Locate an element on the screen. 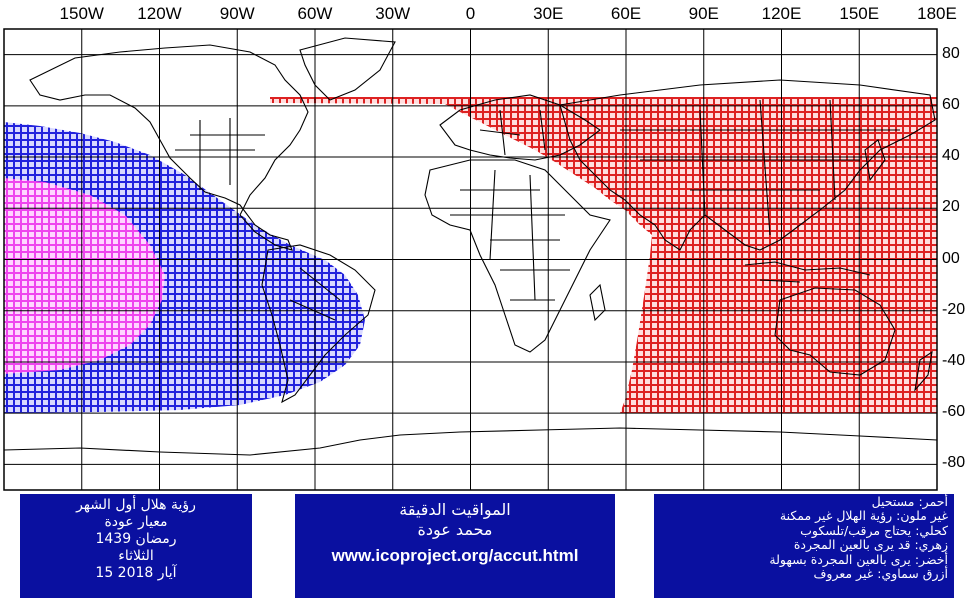 The width and height of the screenshot is (974, 603). author-name: محمد عودة is located at coordinates (455, 529).